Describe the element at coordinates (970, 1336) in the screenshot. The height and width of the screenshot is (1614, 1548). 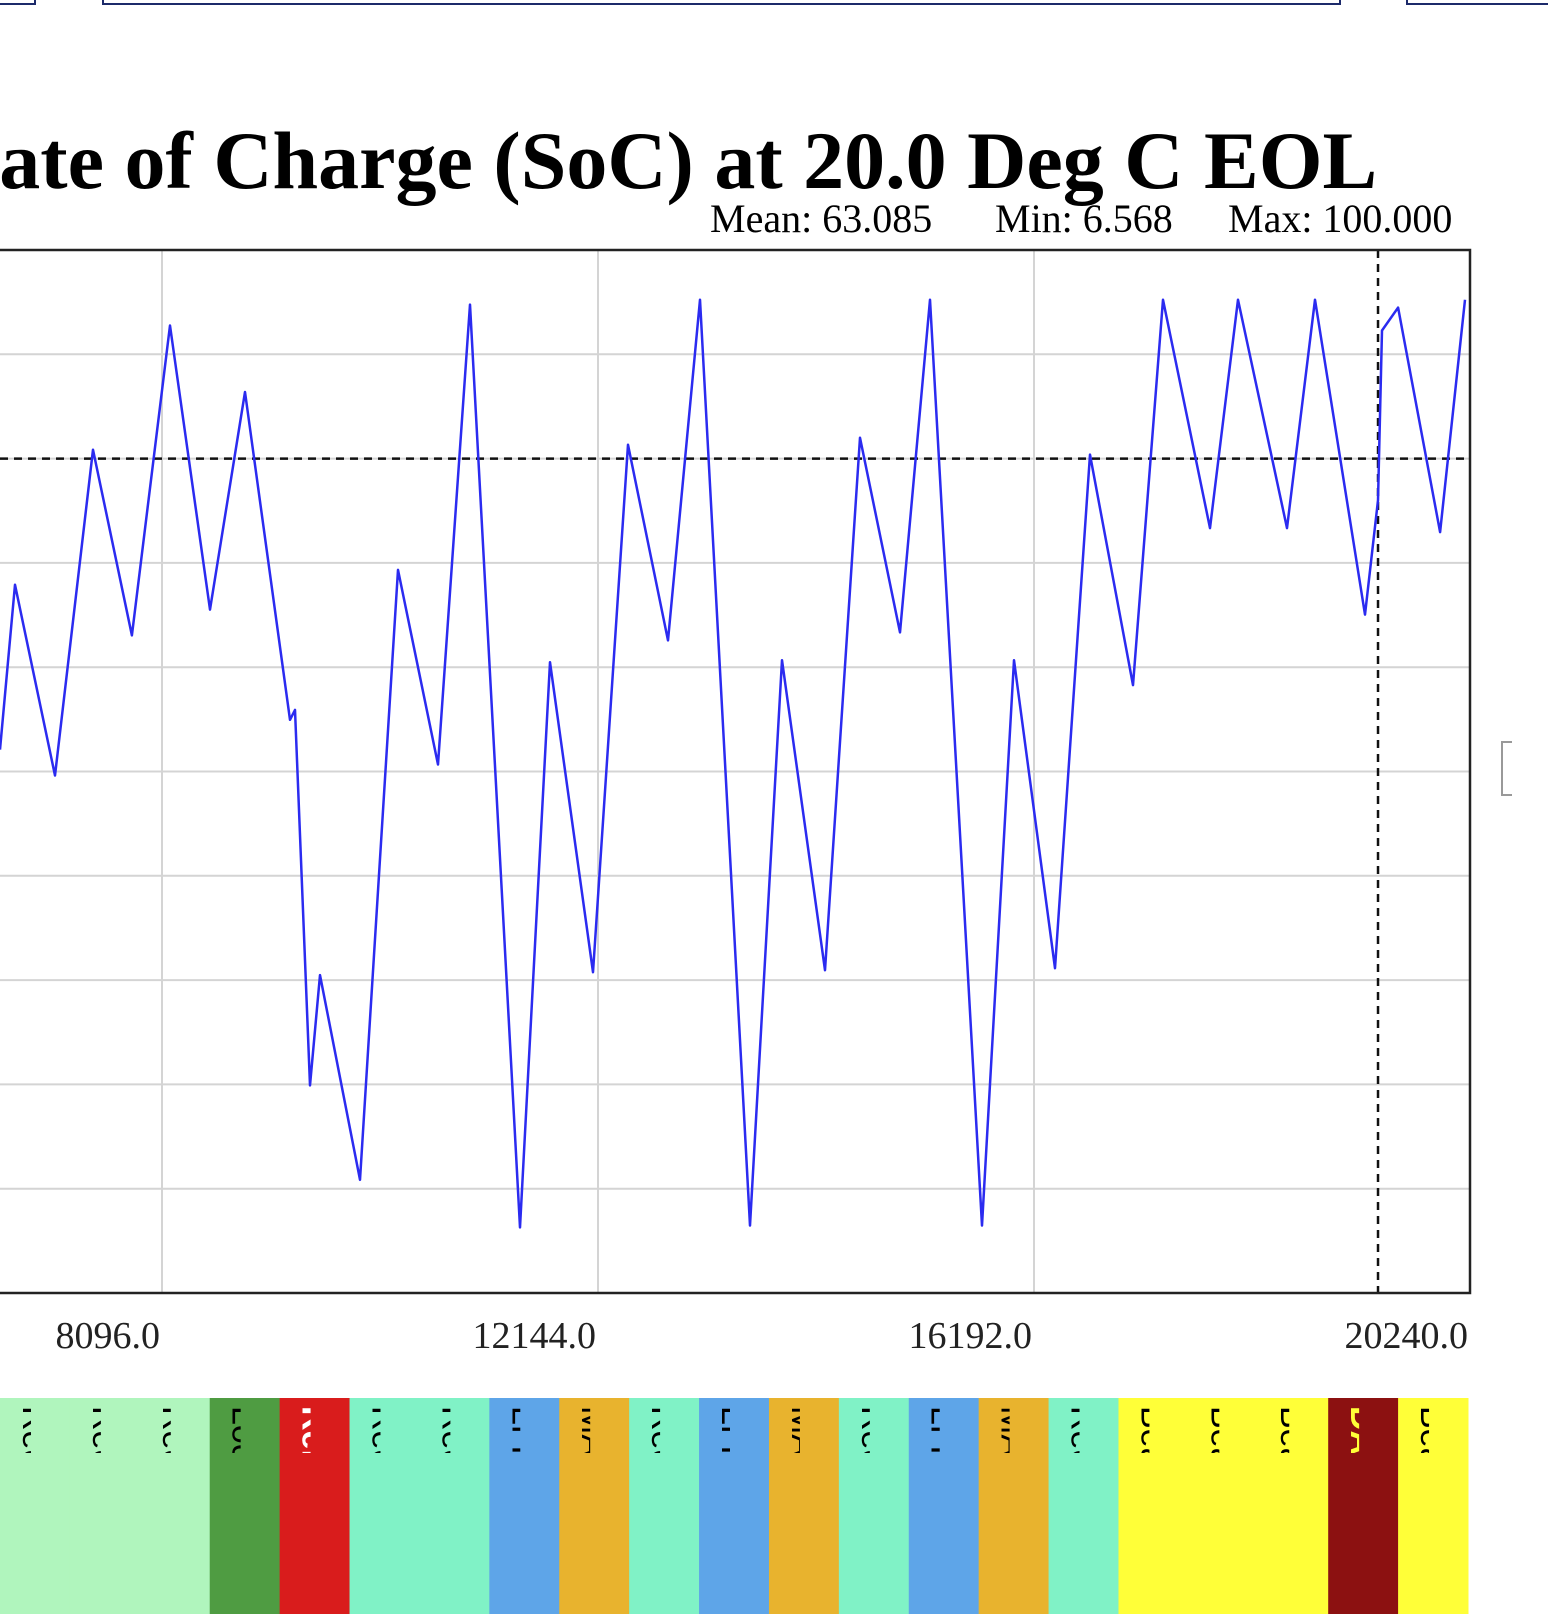
I see `x-tick-label: 16192.0` at that location.